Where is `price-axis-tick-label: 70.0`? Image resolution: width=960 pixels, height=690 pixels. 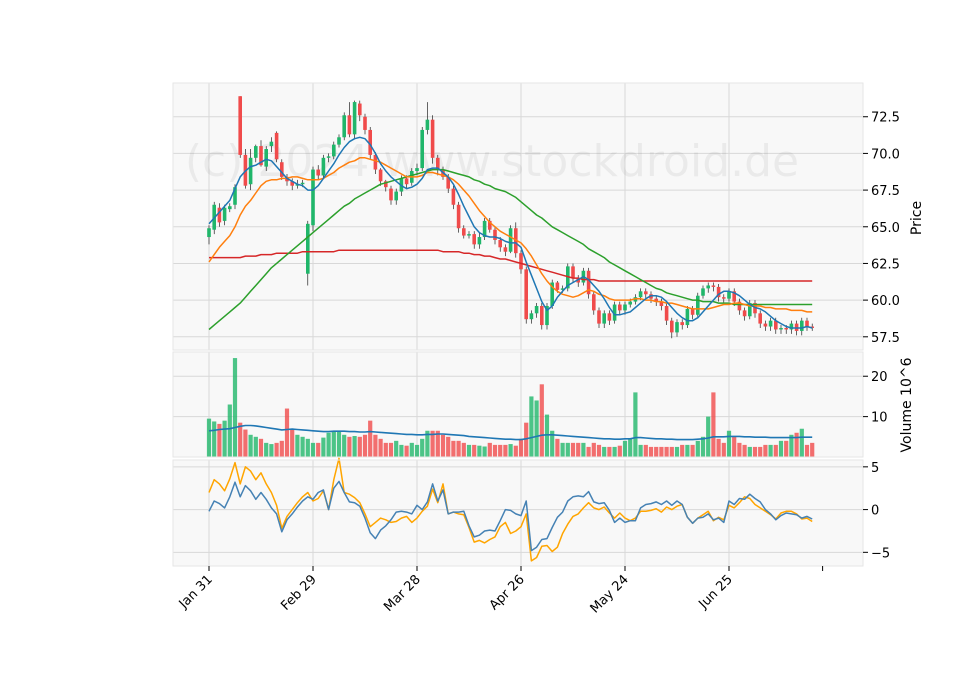 price-axis-tick-label: 70.0 is located at coordinates (885, 154).